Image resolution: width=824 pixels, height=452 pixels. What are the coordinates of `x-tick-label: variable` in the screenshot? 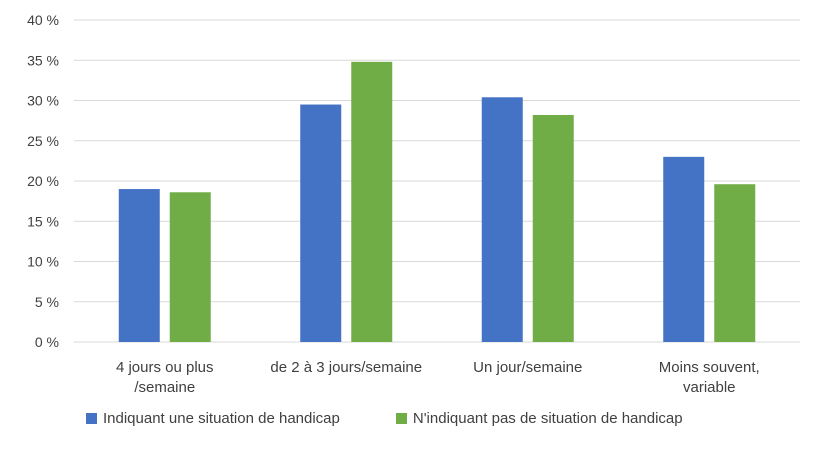 It's located at (709, 387).